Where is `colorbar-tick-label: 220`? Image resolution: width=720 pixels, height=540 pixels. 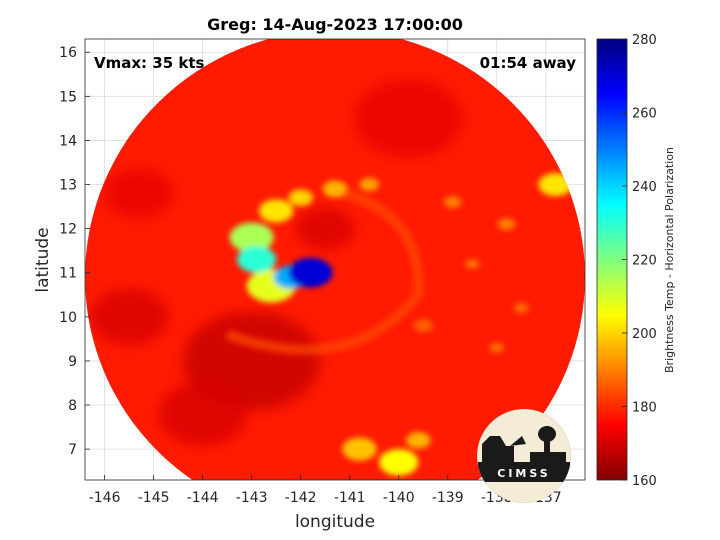 colorbar-tick-label: 220 is located at coordinates (644, 261).